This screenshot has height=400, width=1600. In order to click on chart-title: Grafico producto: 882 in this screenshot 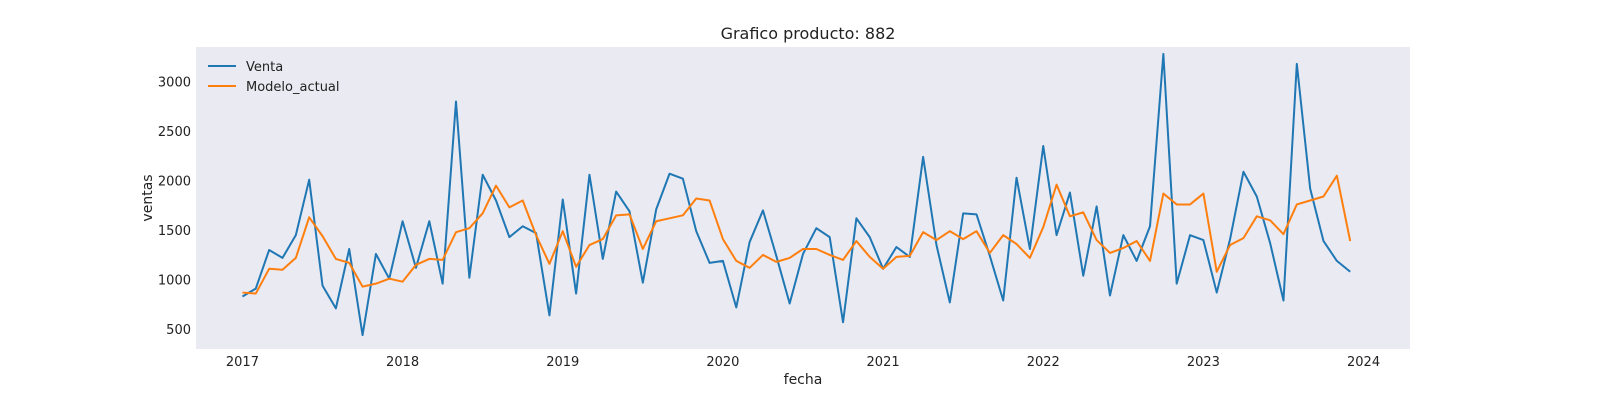, I will do `click(808, 33)`.